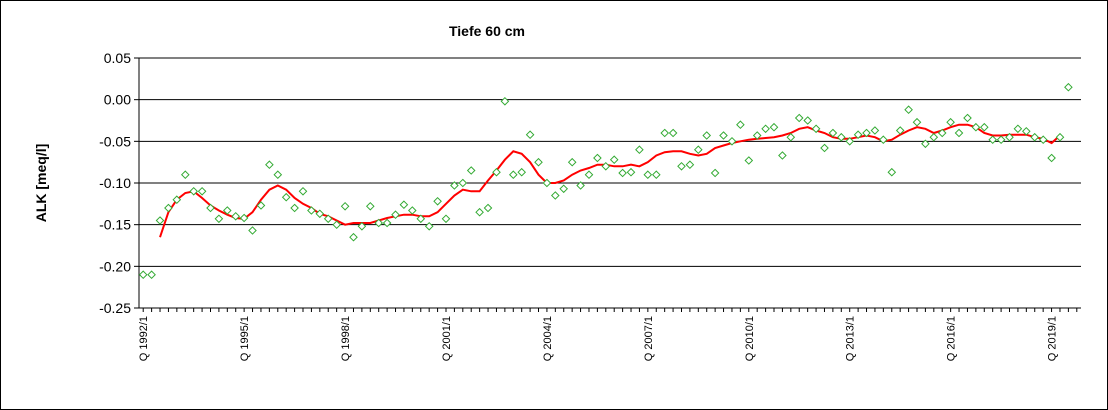 This screenshot has height=410, width=1108. What do you see at coordinates (487, 31) in the screenshot?
I see `chart-title: Tiefe 60 cm` at bounding box center [487, 31].